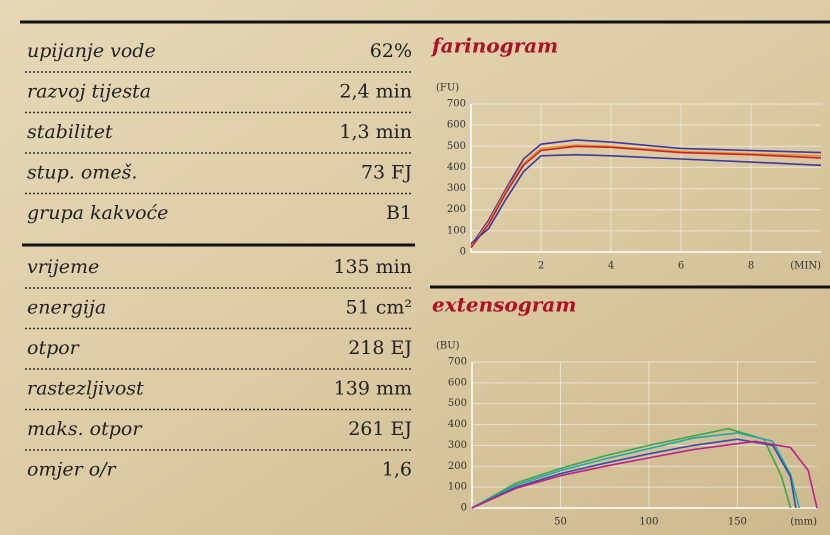  What do you see at coordinates (97, 213) in the screenshot?
I see `row-label: grupa kakvoće` at bounding box center [97, 213].